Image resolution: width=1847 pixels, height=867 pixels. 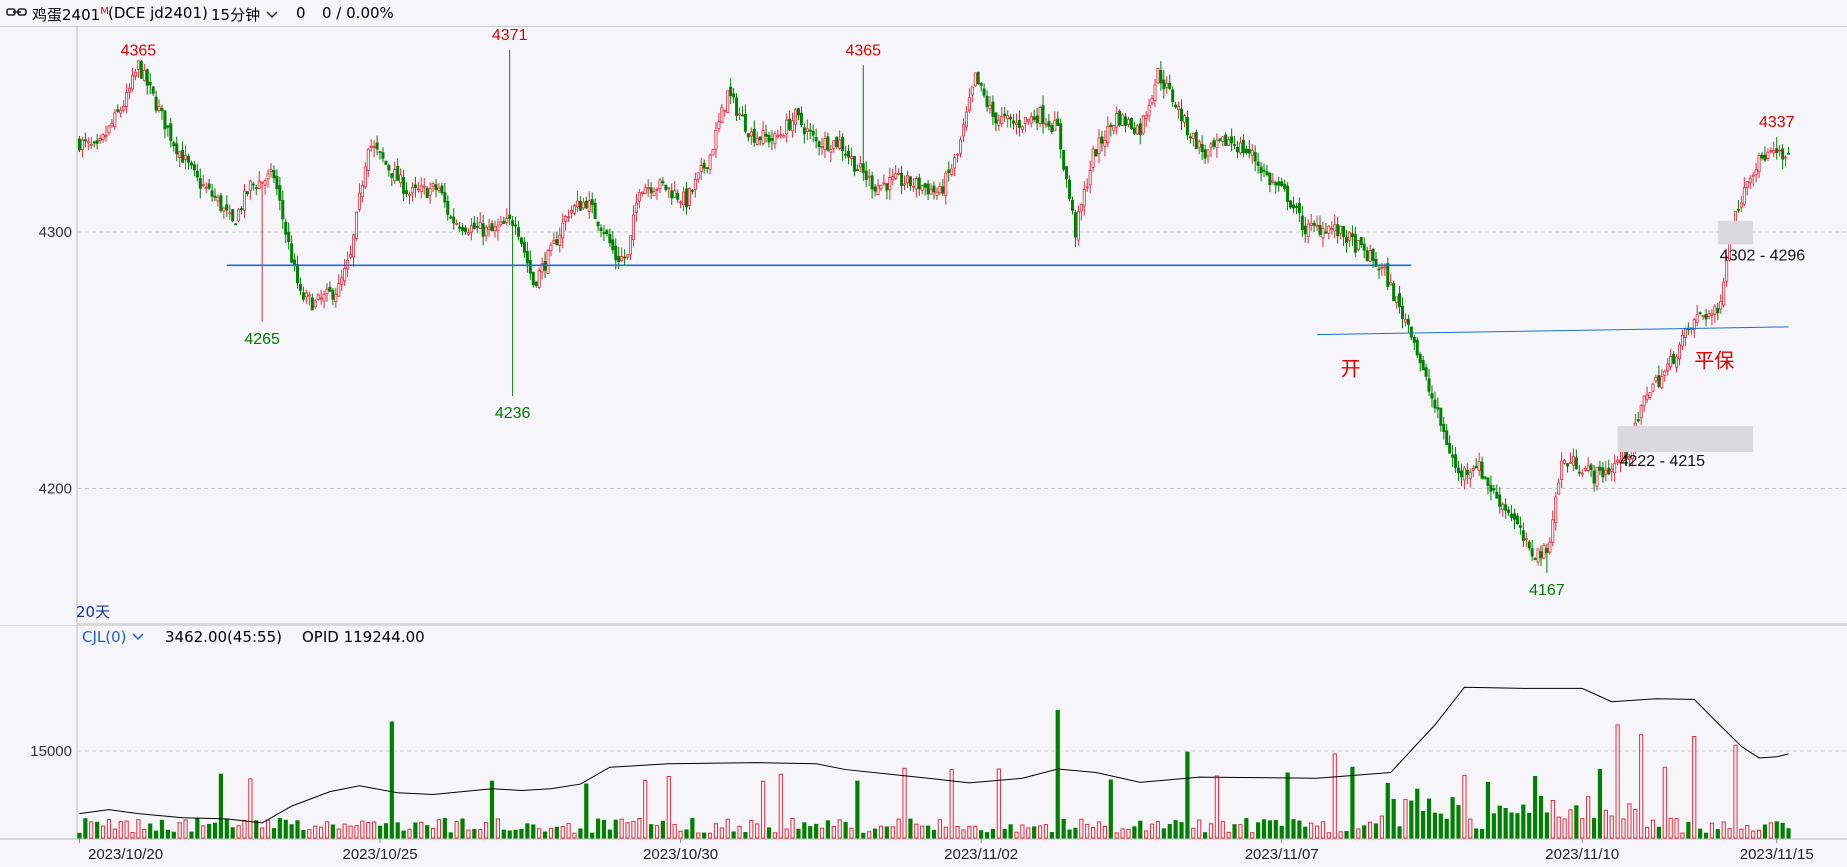 What do you see at coordinates (70, 14) in the screenshot?
I see `instrument-name: 鸡蛋2401M` at bounding box center [70, 14].